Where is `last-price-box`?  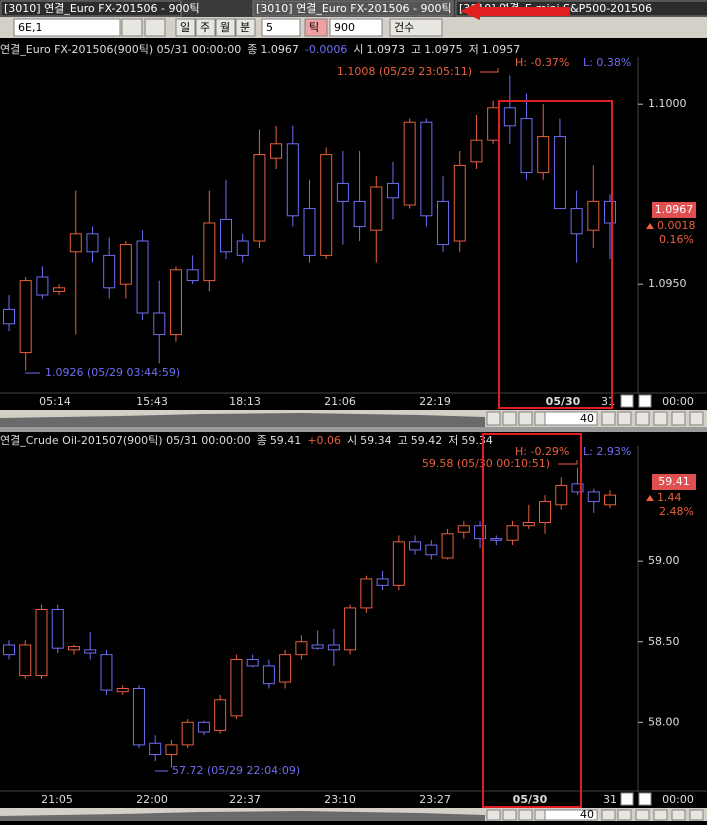 last-price-box is located at coordinates (674, 210).